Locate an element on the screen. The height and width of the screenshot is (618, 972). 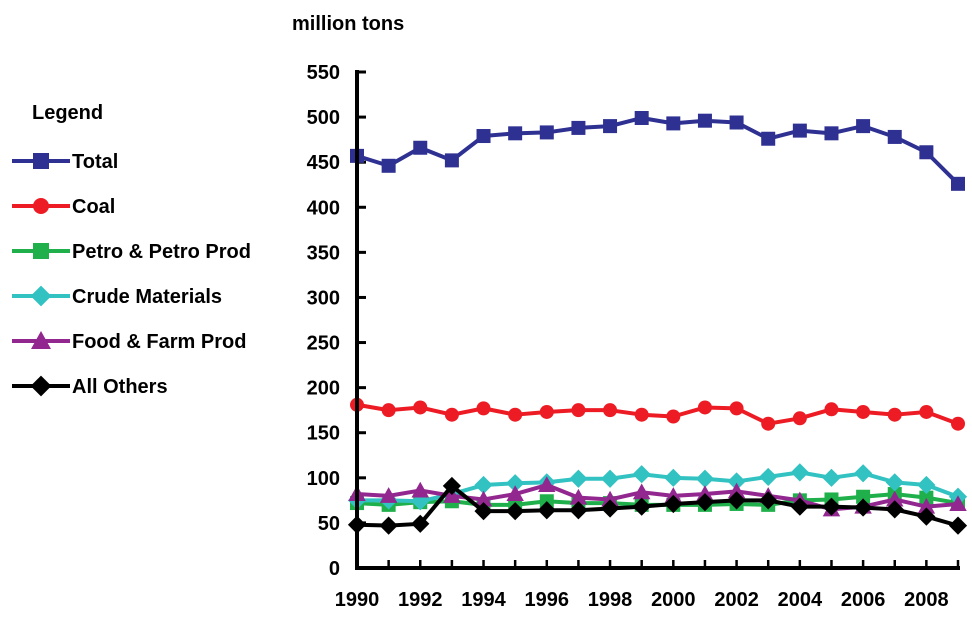
y-tick-label: 400 is located at coordinates (323, 208).